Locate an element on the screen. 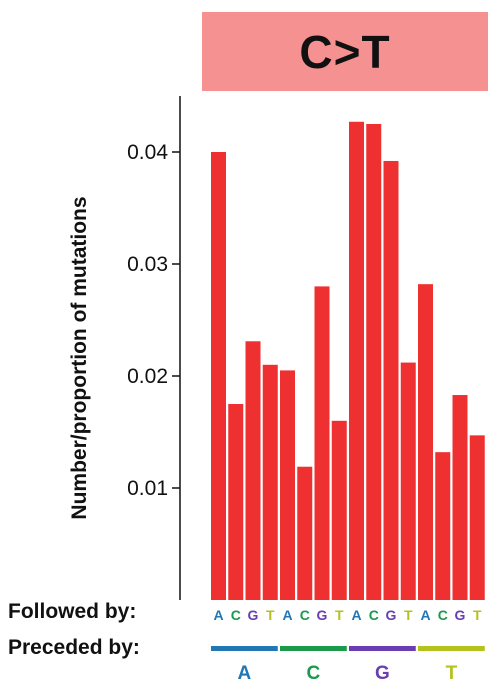  preceded-group-label: G is located at coordinates (382, 672).